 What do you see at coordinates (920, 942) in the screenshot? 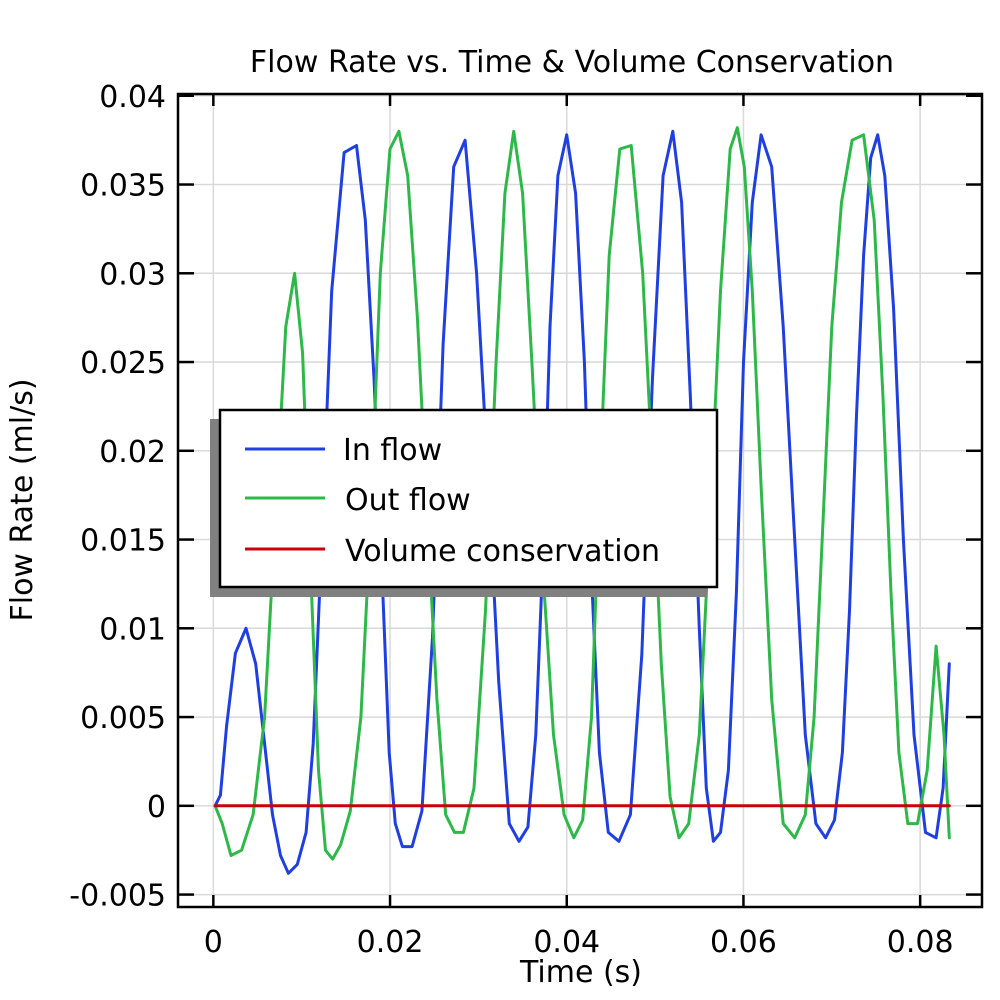
I see `x-tick-label: 0.08` at bounding box center [920, 942].